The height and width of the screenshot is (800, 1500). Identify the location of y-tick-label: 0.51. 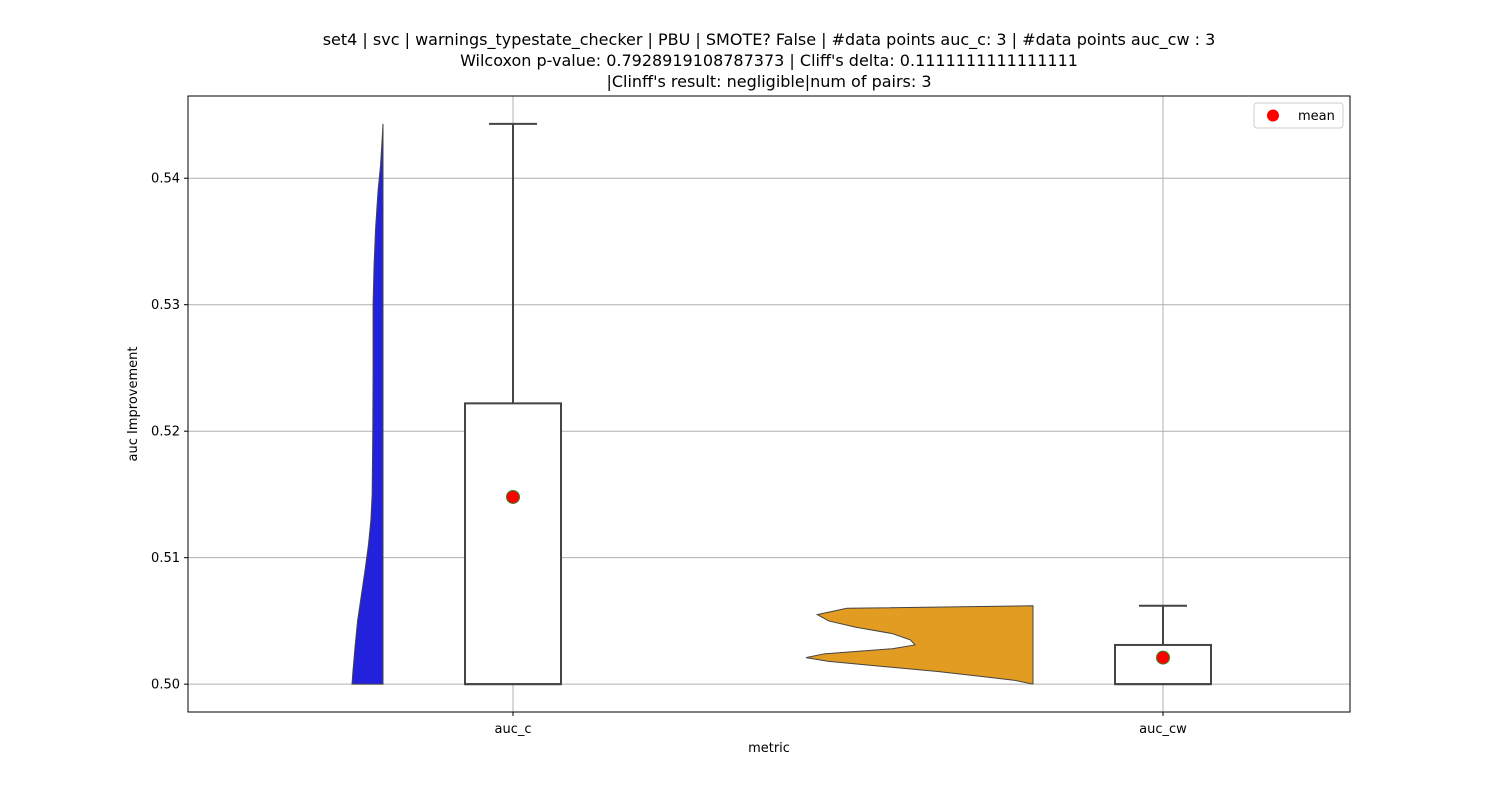
(165, 558).